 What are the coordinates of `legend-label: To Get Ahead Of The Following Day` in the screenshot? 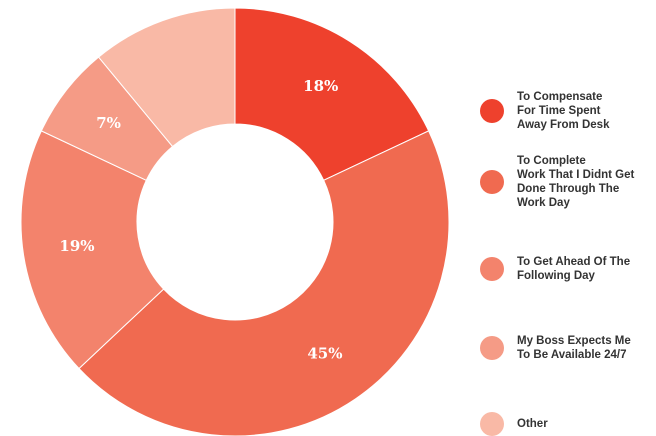 It's located at (574, 269).